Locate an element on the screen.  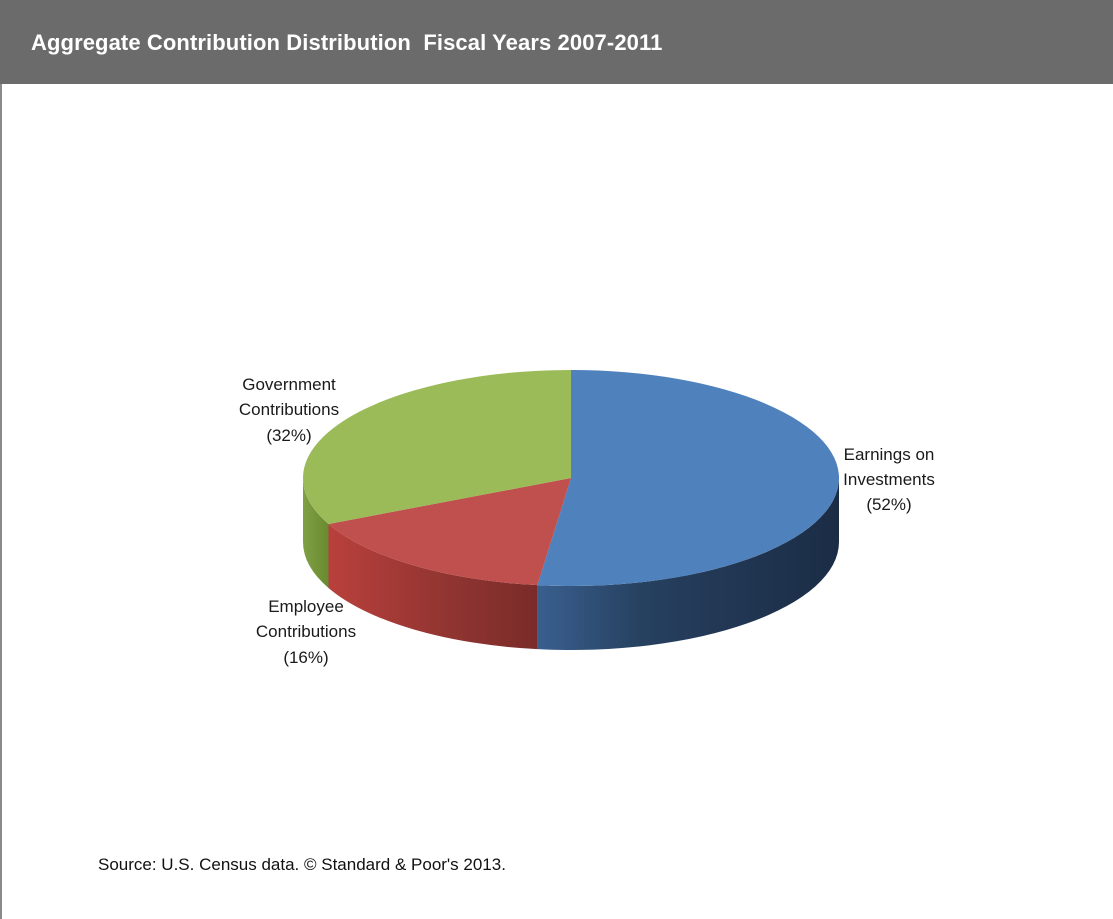
label-employee-line2: Contributions is located at coordinates (306, 631).